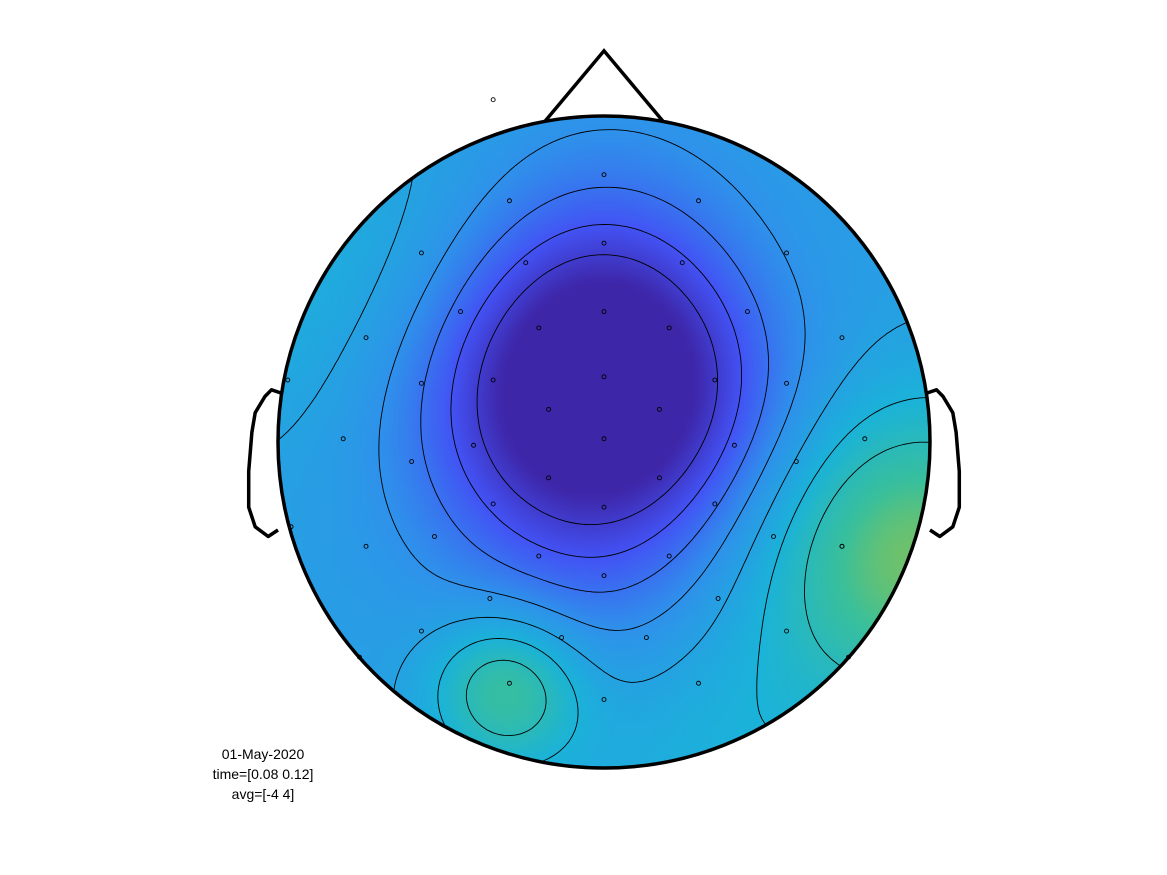 The height and width of the screenshot is (875, 1167). Describe the element at coordinates (263, 794) in the screenshot. I see `average-range: avg=[-4 4]` at that location.